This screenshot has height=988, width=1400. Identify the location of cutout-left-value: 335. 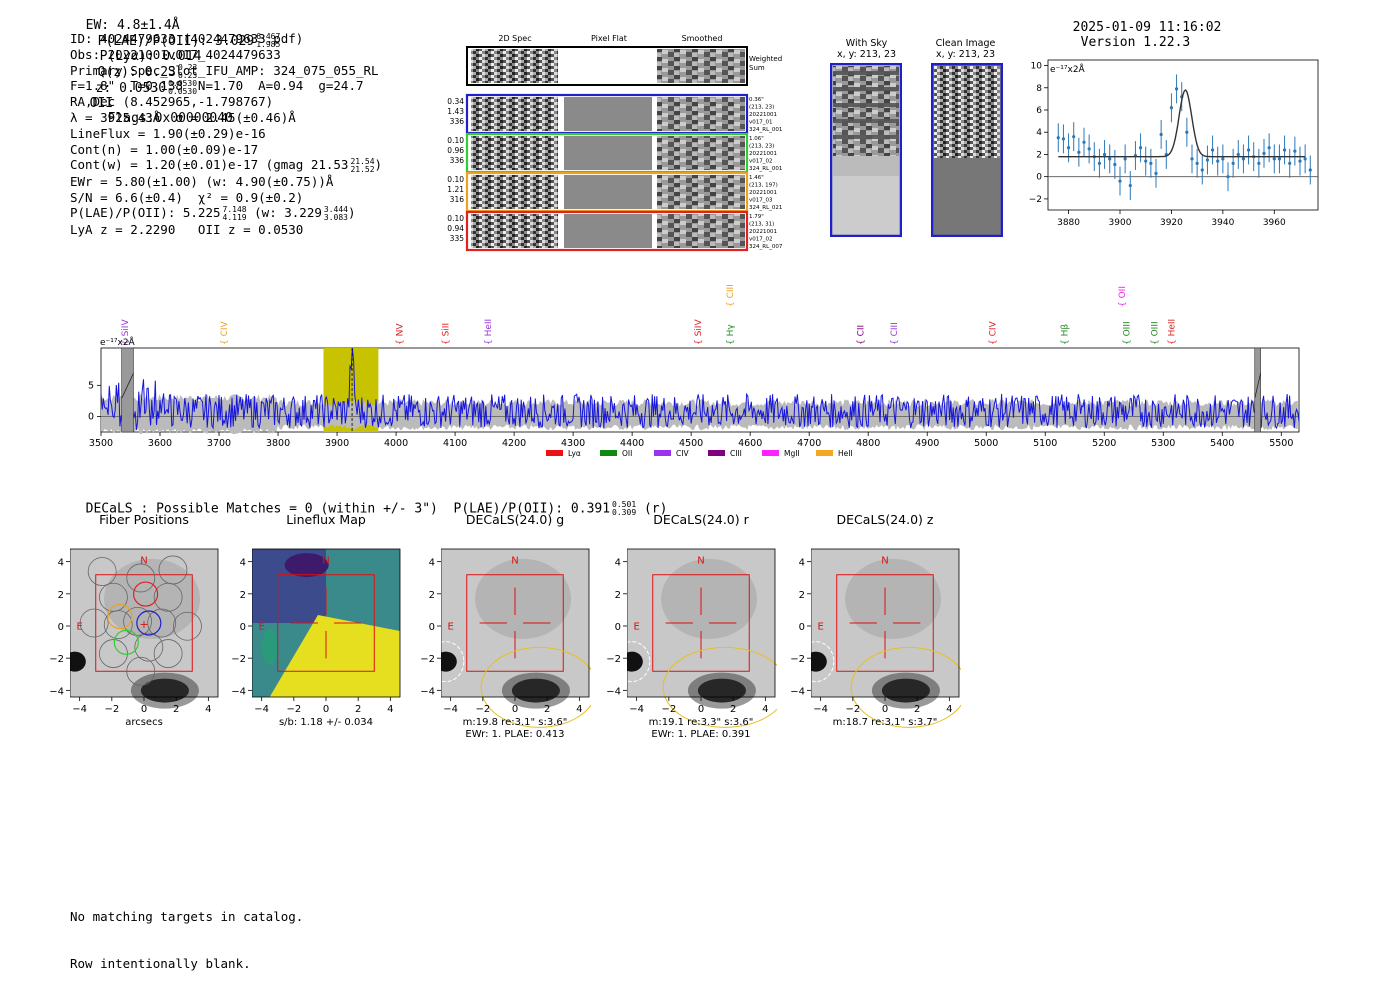
(457, 238).